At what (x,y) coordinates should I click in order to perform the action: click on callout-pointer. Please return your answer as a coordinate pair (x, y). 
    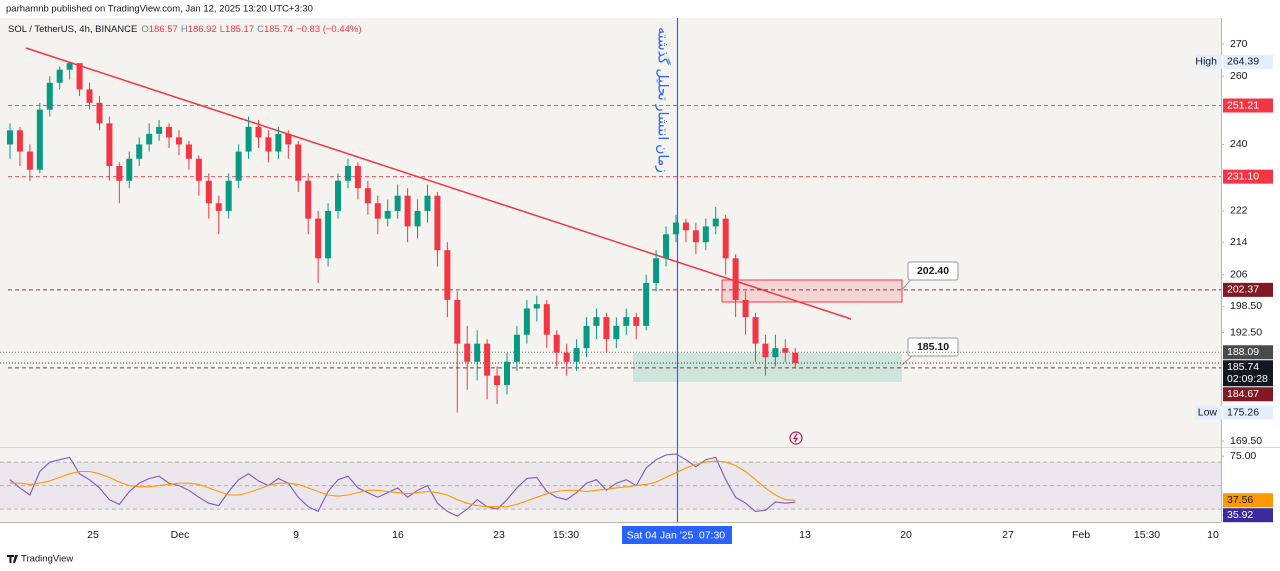
    Looking at the image, I should click on (907, 360).